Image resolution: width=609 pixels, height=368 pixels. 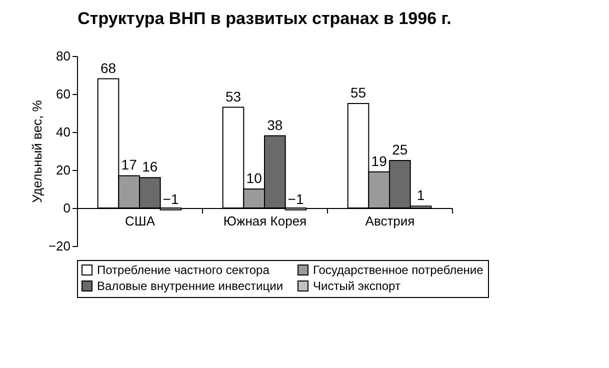 I want to click on data-label: 55, so click(x=358, y=92).